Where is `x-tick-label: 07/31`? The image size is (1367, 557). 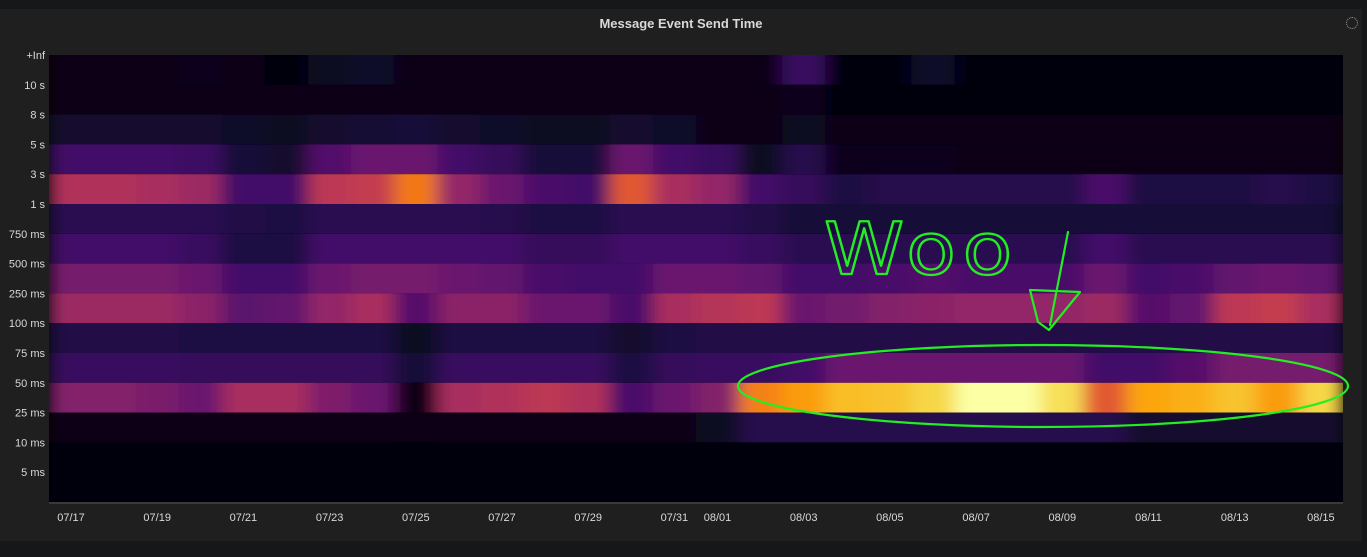 x-tick-label: 07/31 is located at coordinates (675, 518).